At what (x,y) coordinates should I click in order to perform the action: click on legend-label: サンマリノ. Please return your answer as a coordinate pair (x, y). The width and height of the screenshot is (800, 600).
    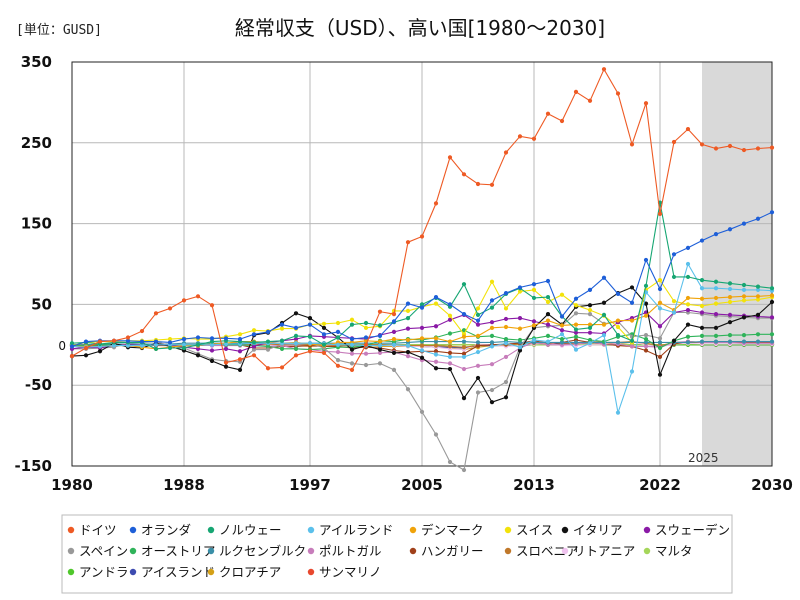
    Looking at the image, I should click on (350, 572).